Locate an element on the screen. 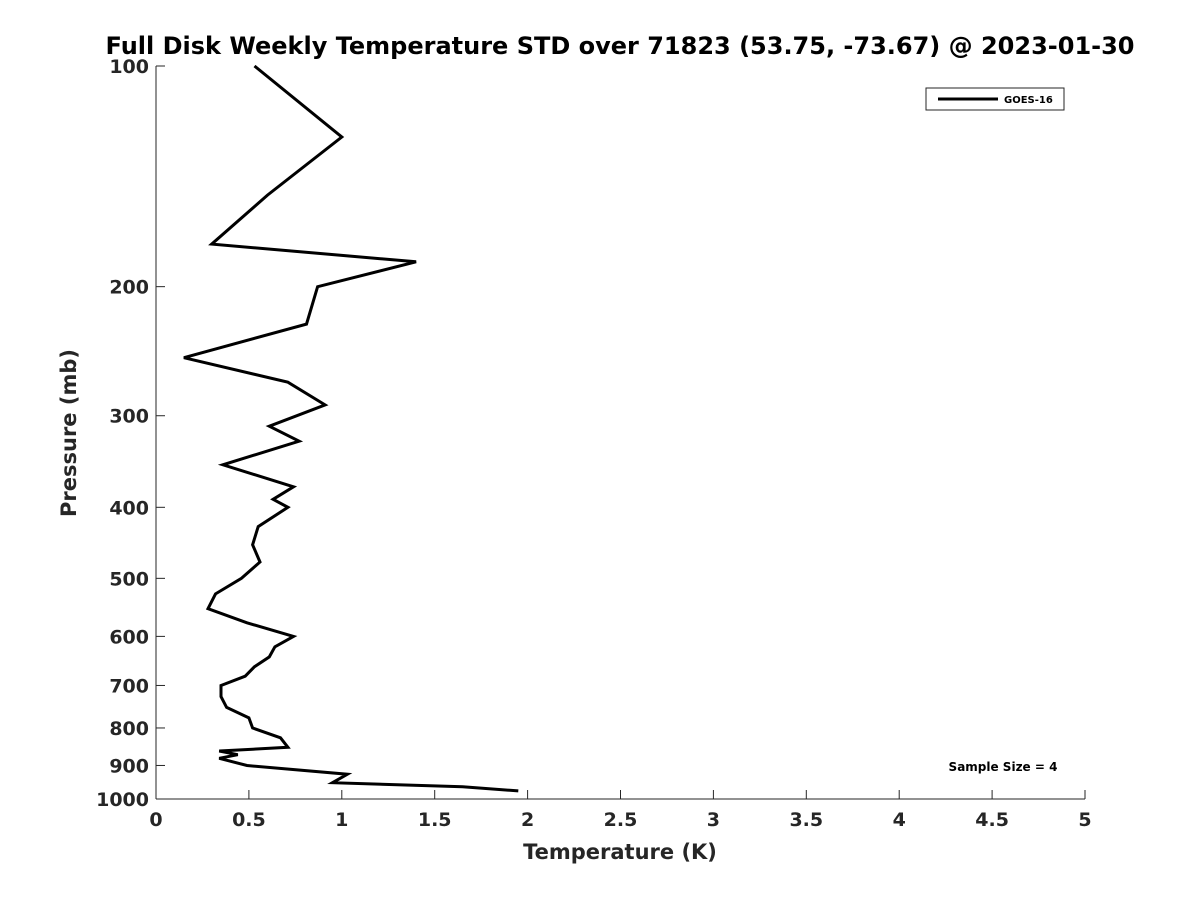 The image size is (1200, 900). x-tick-label: 3.5 is located at coordinates (806, 820).